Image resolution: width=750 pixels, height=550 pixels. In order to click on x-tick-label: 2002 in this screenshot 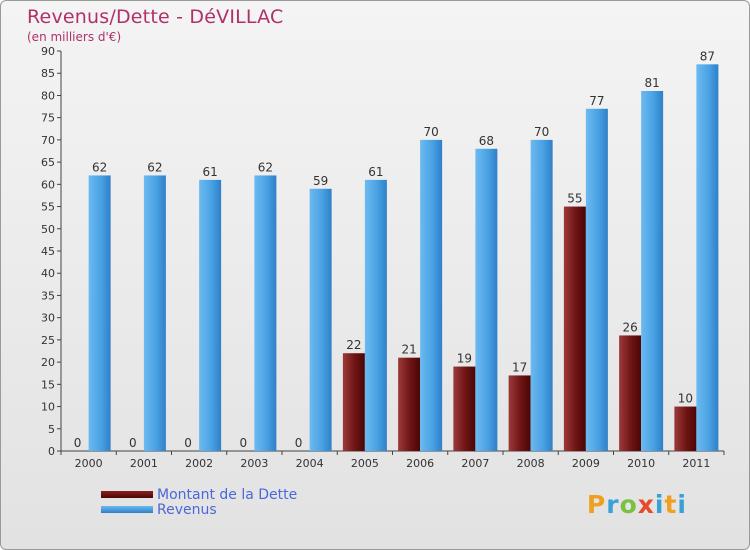, I will do `click(199, 463)`.